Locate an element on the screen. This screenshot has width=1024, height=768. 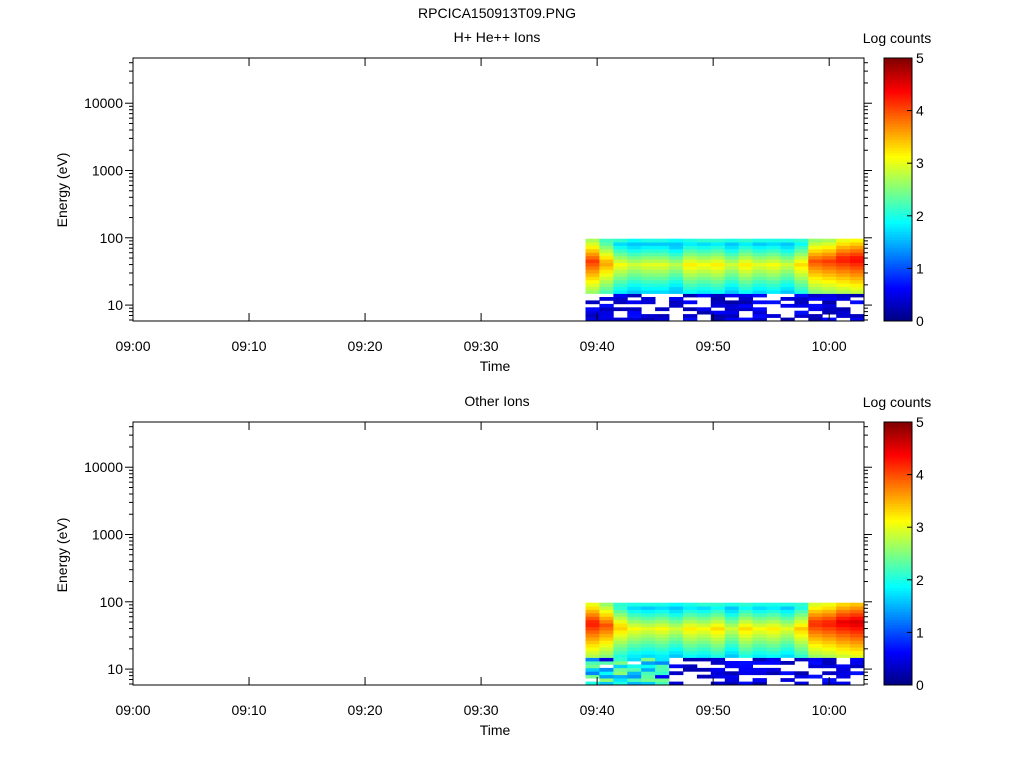
x-tick-label: 09:20 is located at coordinates (365, 710).